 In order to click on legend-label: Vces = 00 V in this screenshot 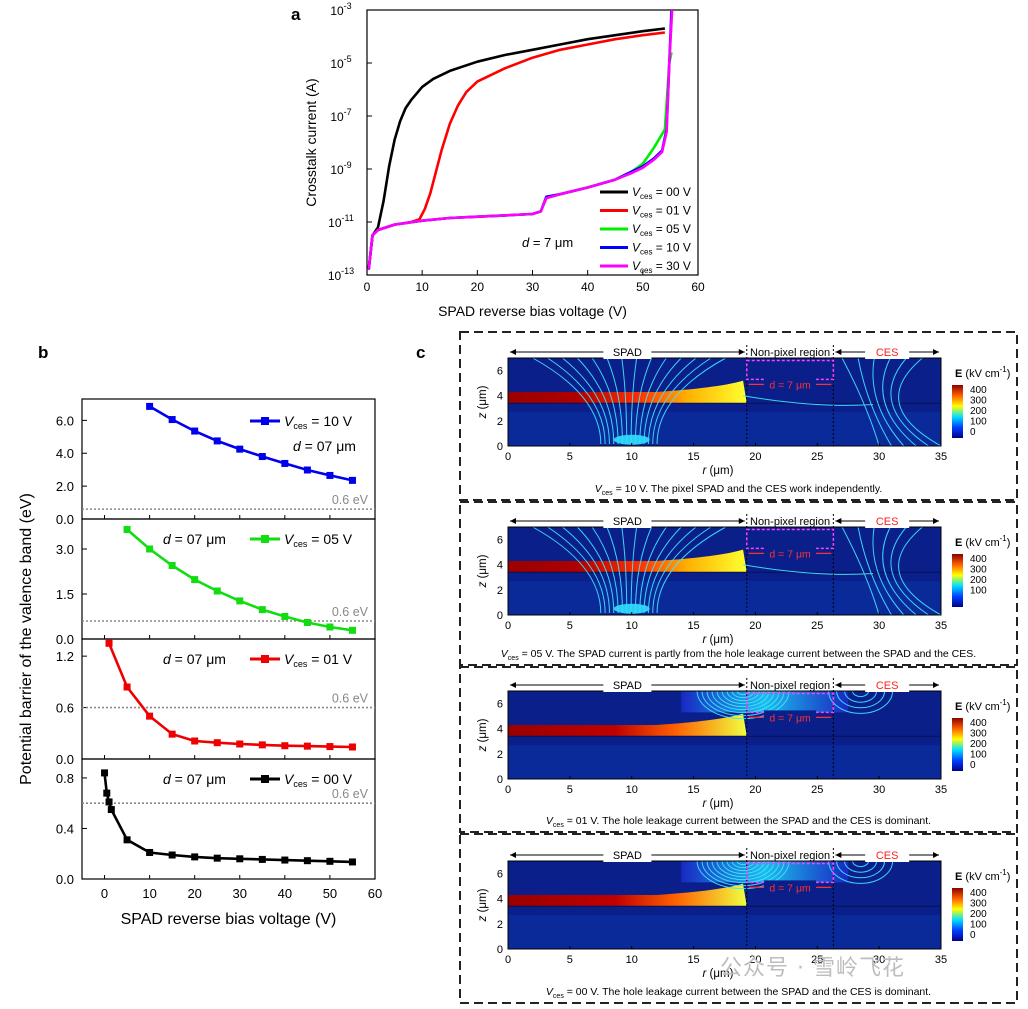, I will do `click(661, 193)`.